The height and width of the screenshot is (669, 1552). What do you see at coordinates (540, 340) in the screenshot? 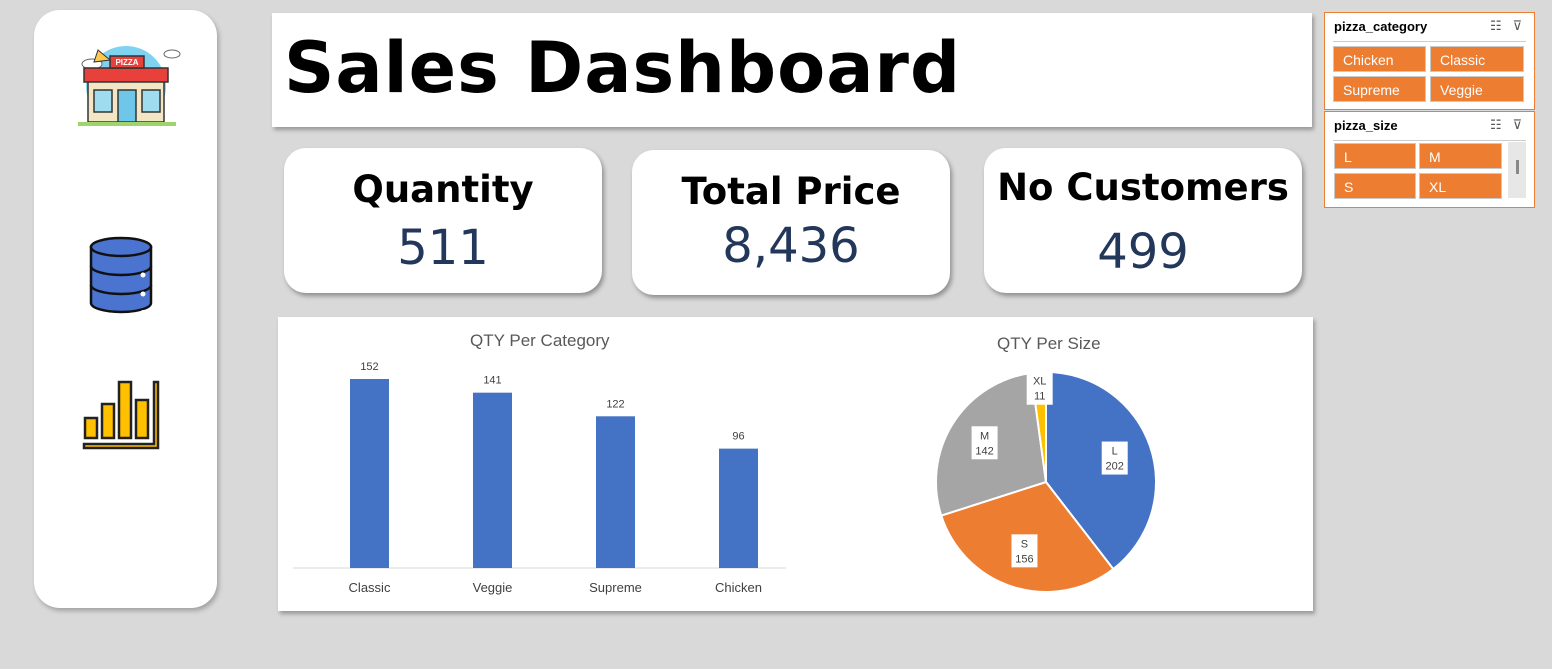
I see `bar-chart-title: QTY Per Category` at bounding box center [540, 340].